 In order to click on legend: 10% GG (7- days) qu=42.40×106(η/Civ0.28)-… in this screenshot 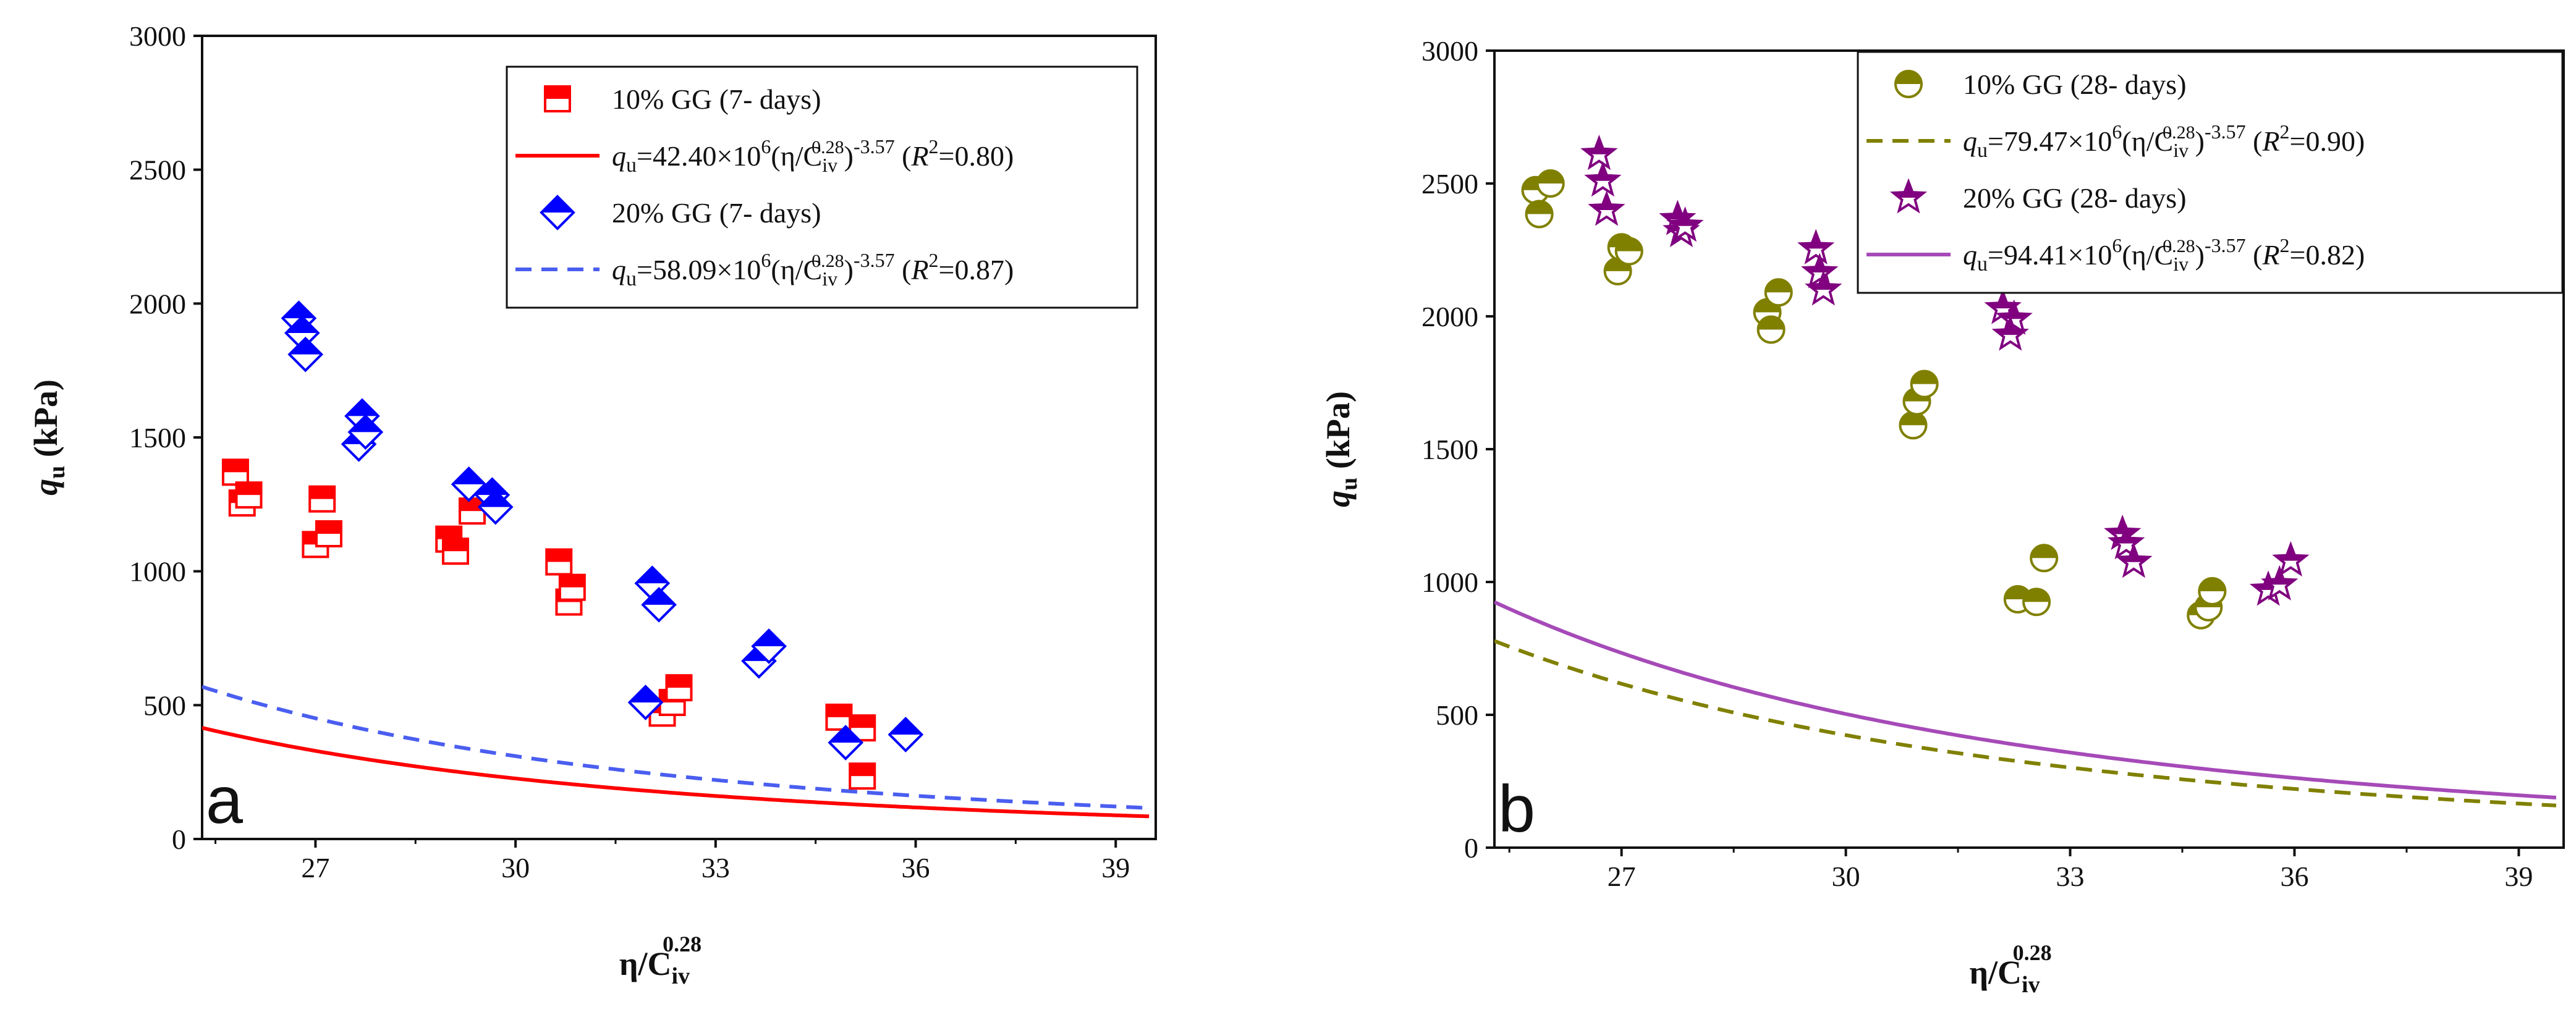, I will do `click(822, 187)`.